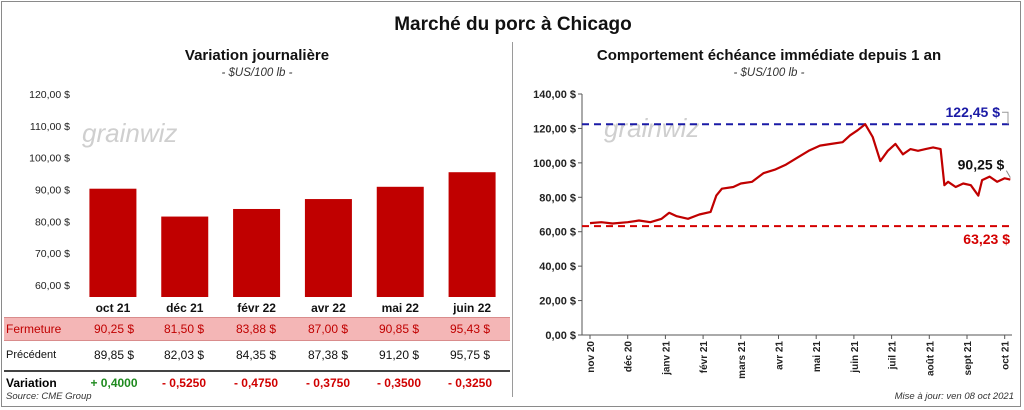 This screenshot has width=1024, height=410. What do you see at coordinates (401, 308) in the screenshot?
I see `x-tick-label: mai 22` at bounding box center [401, 308].